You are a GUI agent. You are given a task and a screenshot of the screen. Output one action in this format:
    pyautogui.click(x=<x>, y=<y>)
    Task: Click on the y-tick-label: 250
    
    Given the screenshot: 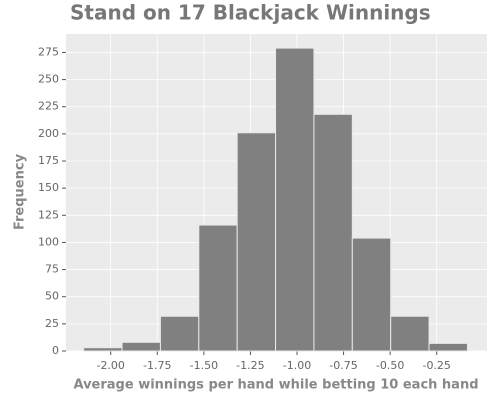 What is the action you would take?
    pyautogui.click(x=48, y=79)
    